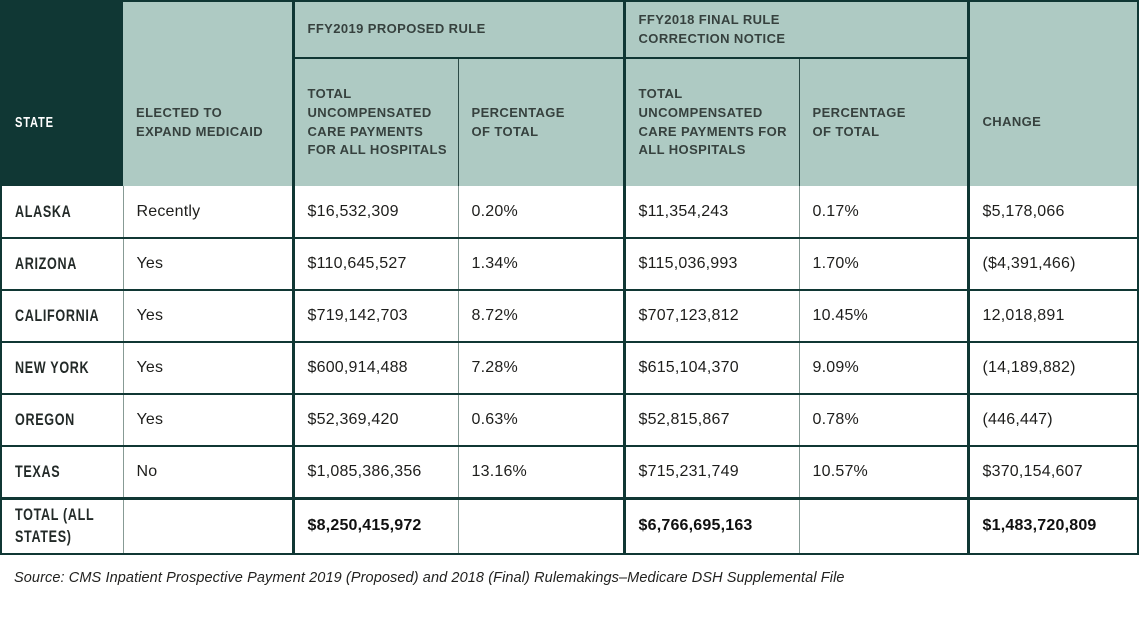 The image size is (1140, 620). Describe the element at coordinates (541, 316) in the screenshot. I see `pct-2019-cell: 8.72%` at that location.